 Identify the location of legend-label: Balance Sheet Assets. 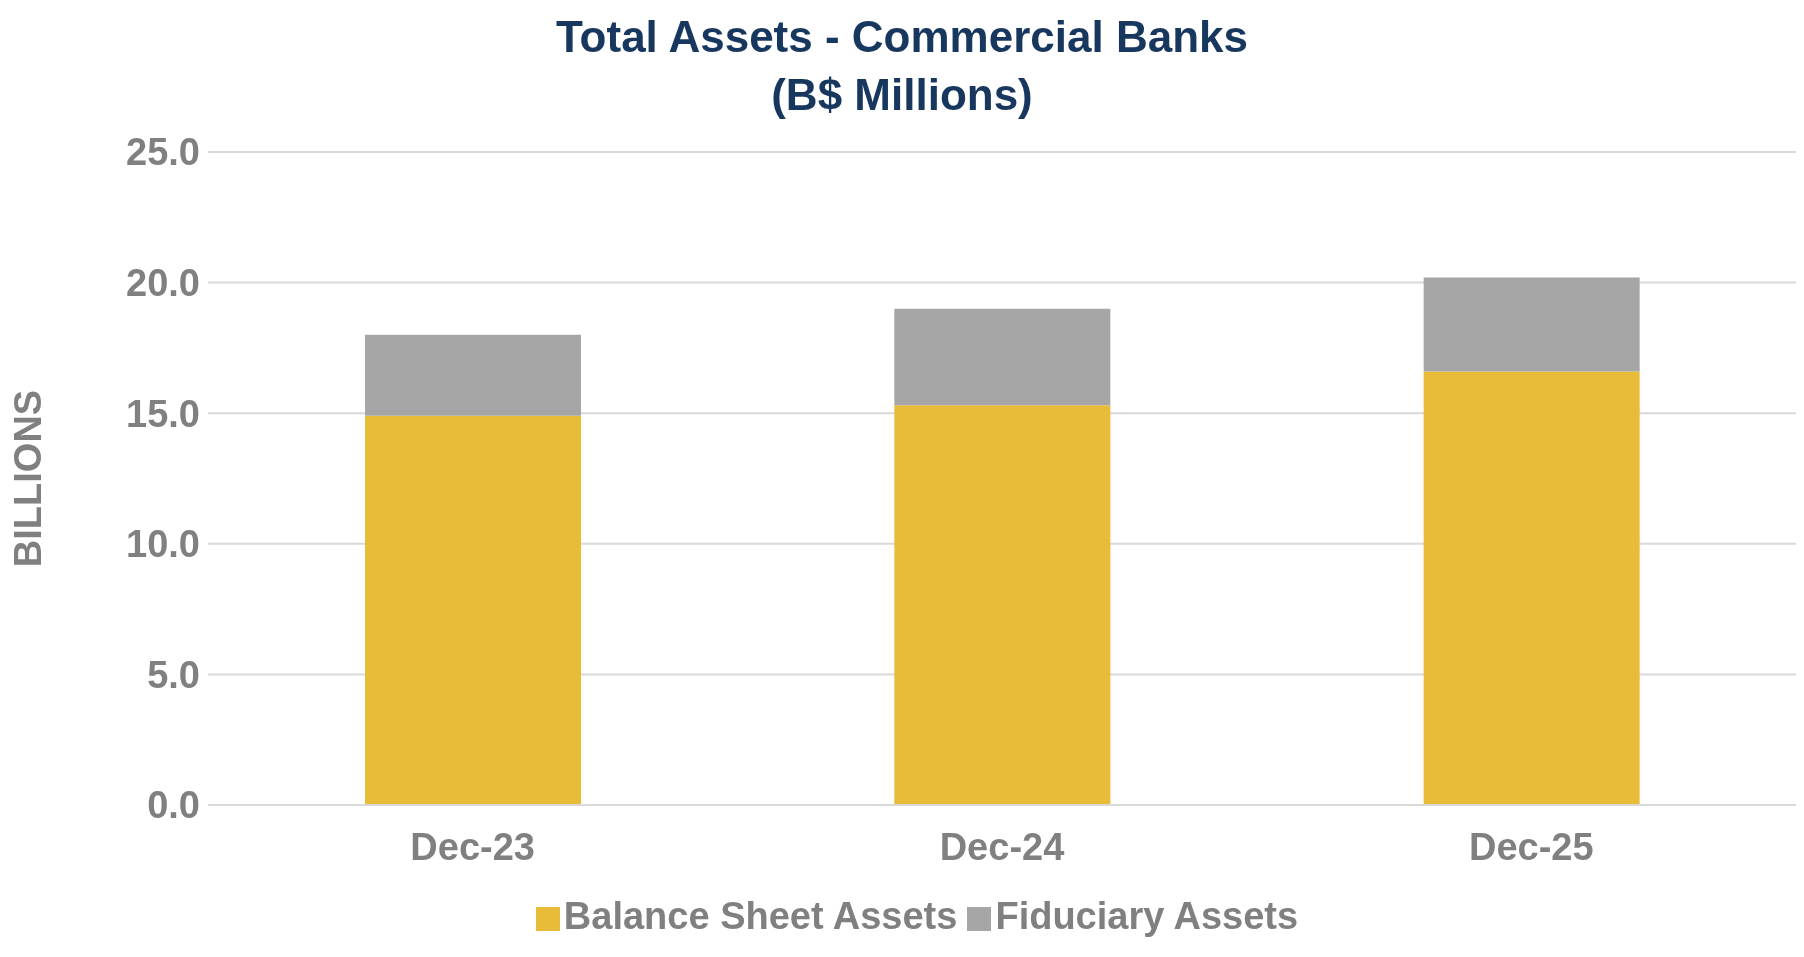
(760, 916).